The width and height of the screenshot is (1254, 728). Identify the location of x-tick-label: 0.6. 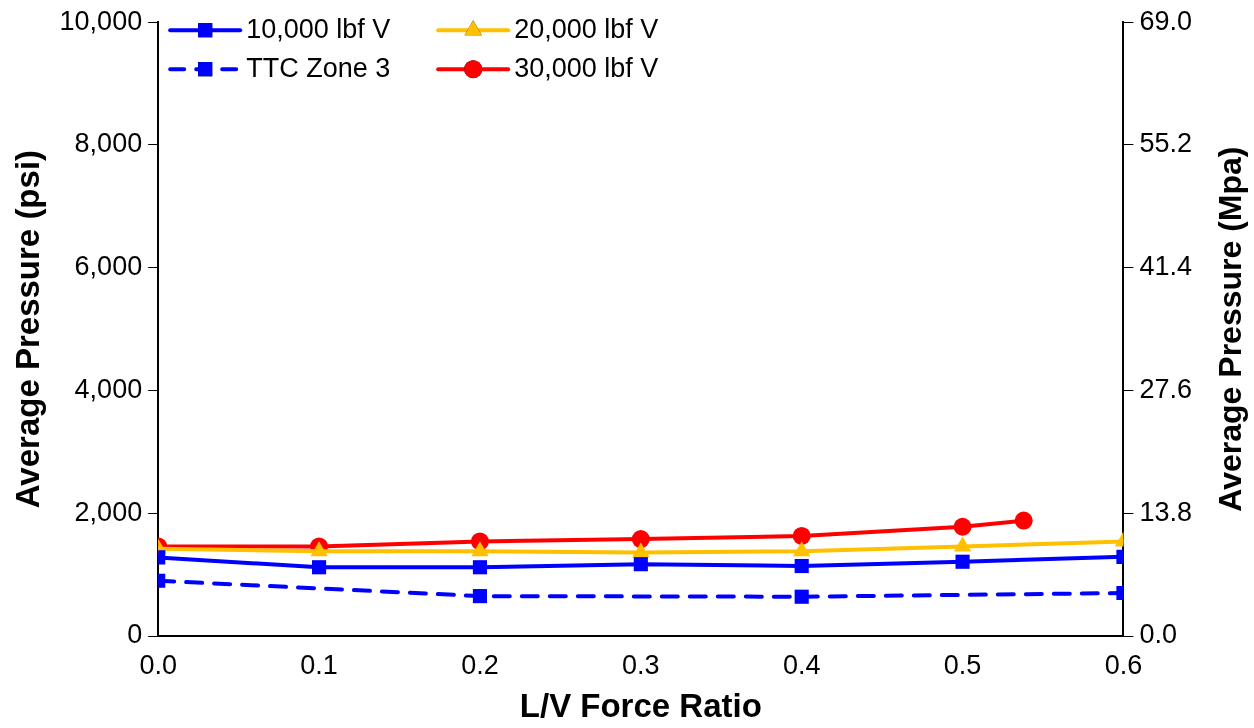
(1123, 664).